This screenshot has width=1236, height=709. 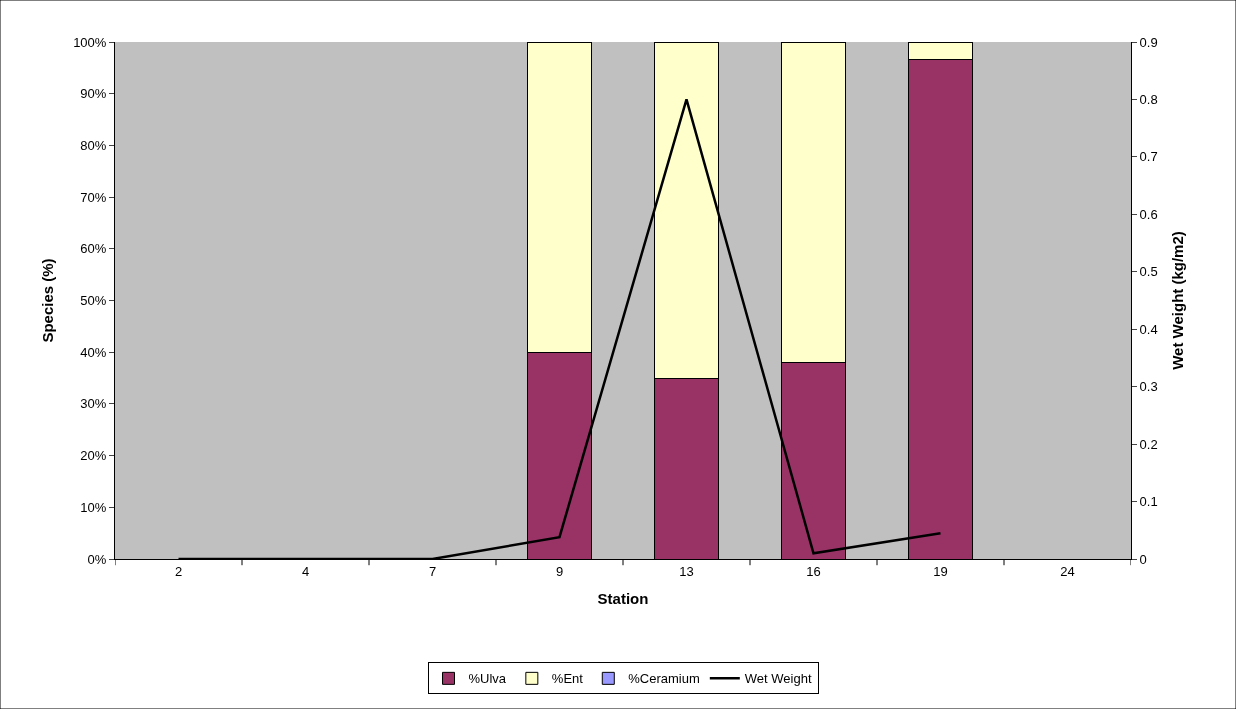 I want to click on y-tick-label: 70%, so click(x=93, y=197).